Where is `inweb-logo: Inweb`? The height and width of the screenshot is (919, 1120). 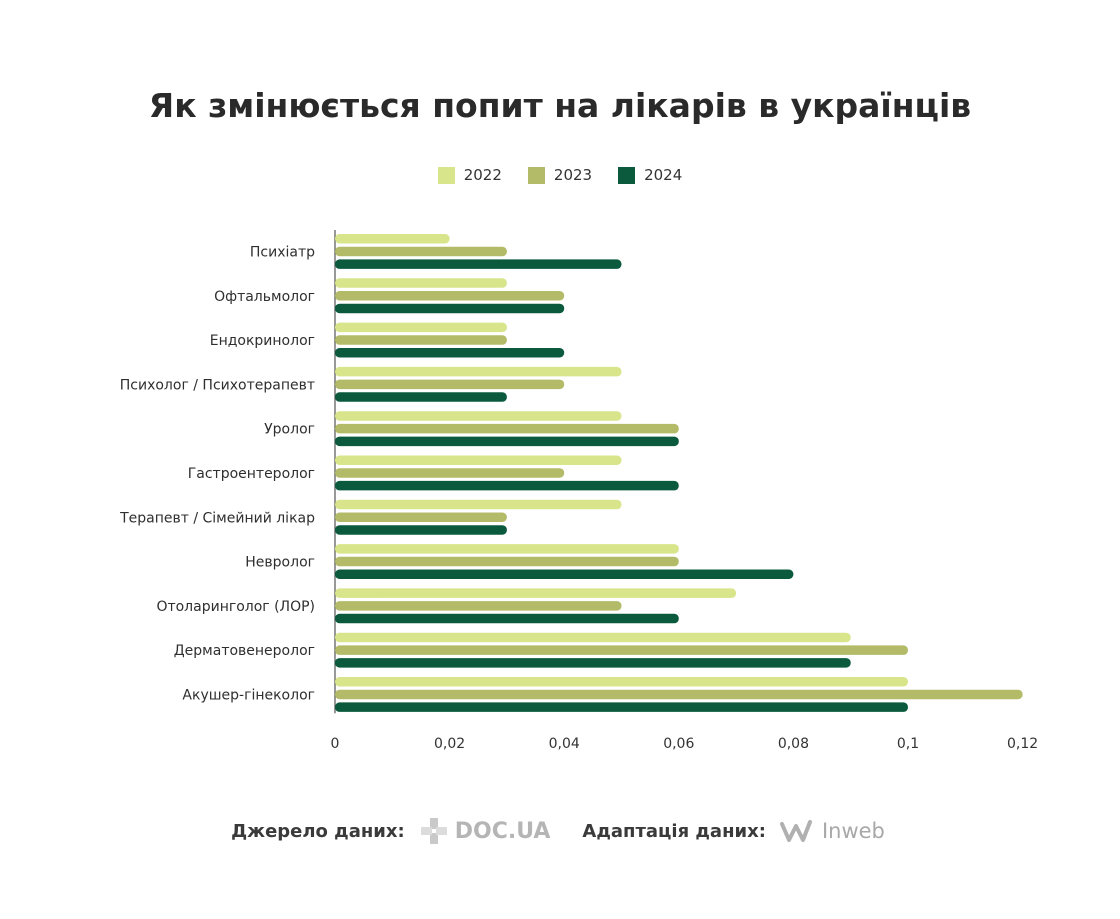 inweb-logo: Inweb is located at coordinates (832, 831).